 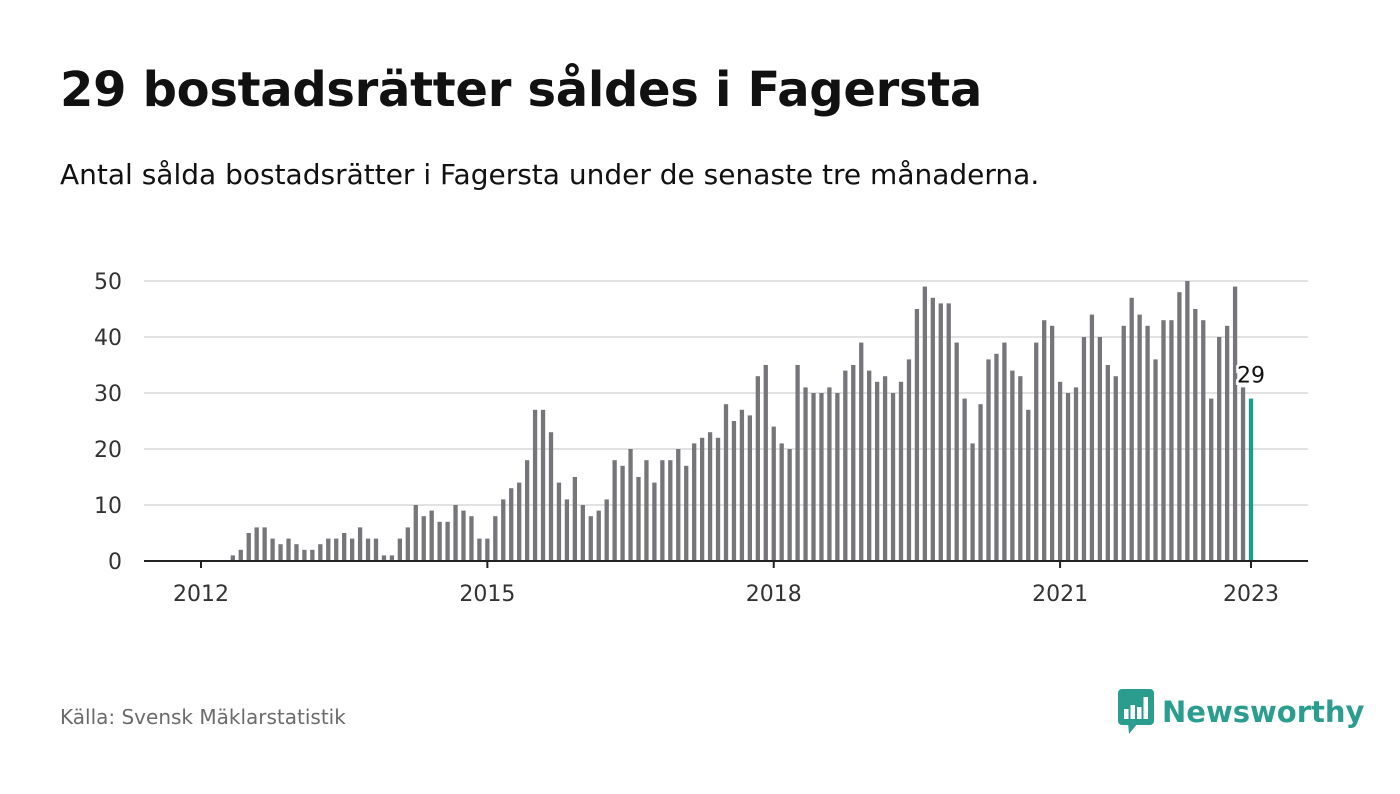 What do you see at coordinates (1060, 594) in the screenshot?
I see `x-tick-label: 2021` at bounding box center [1060, 594].